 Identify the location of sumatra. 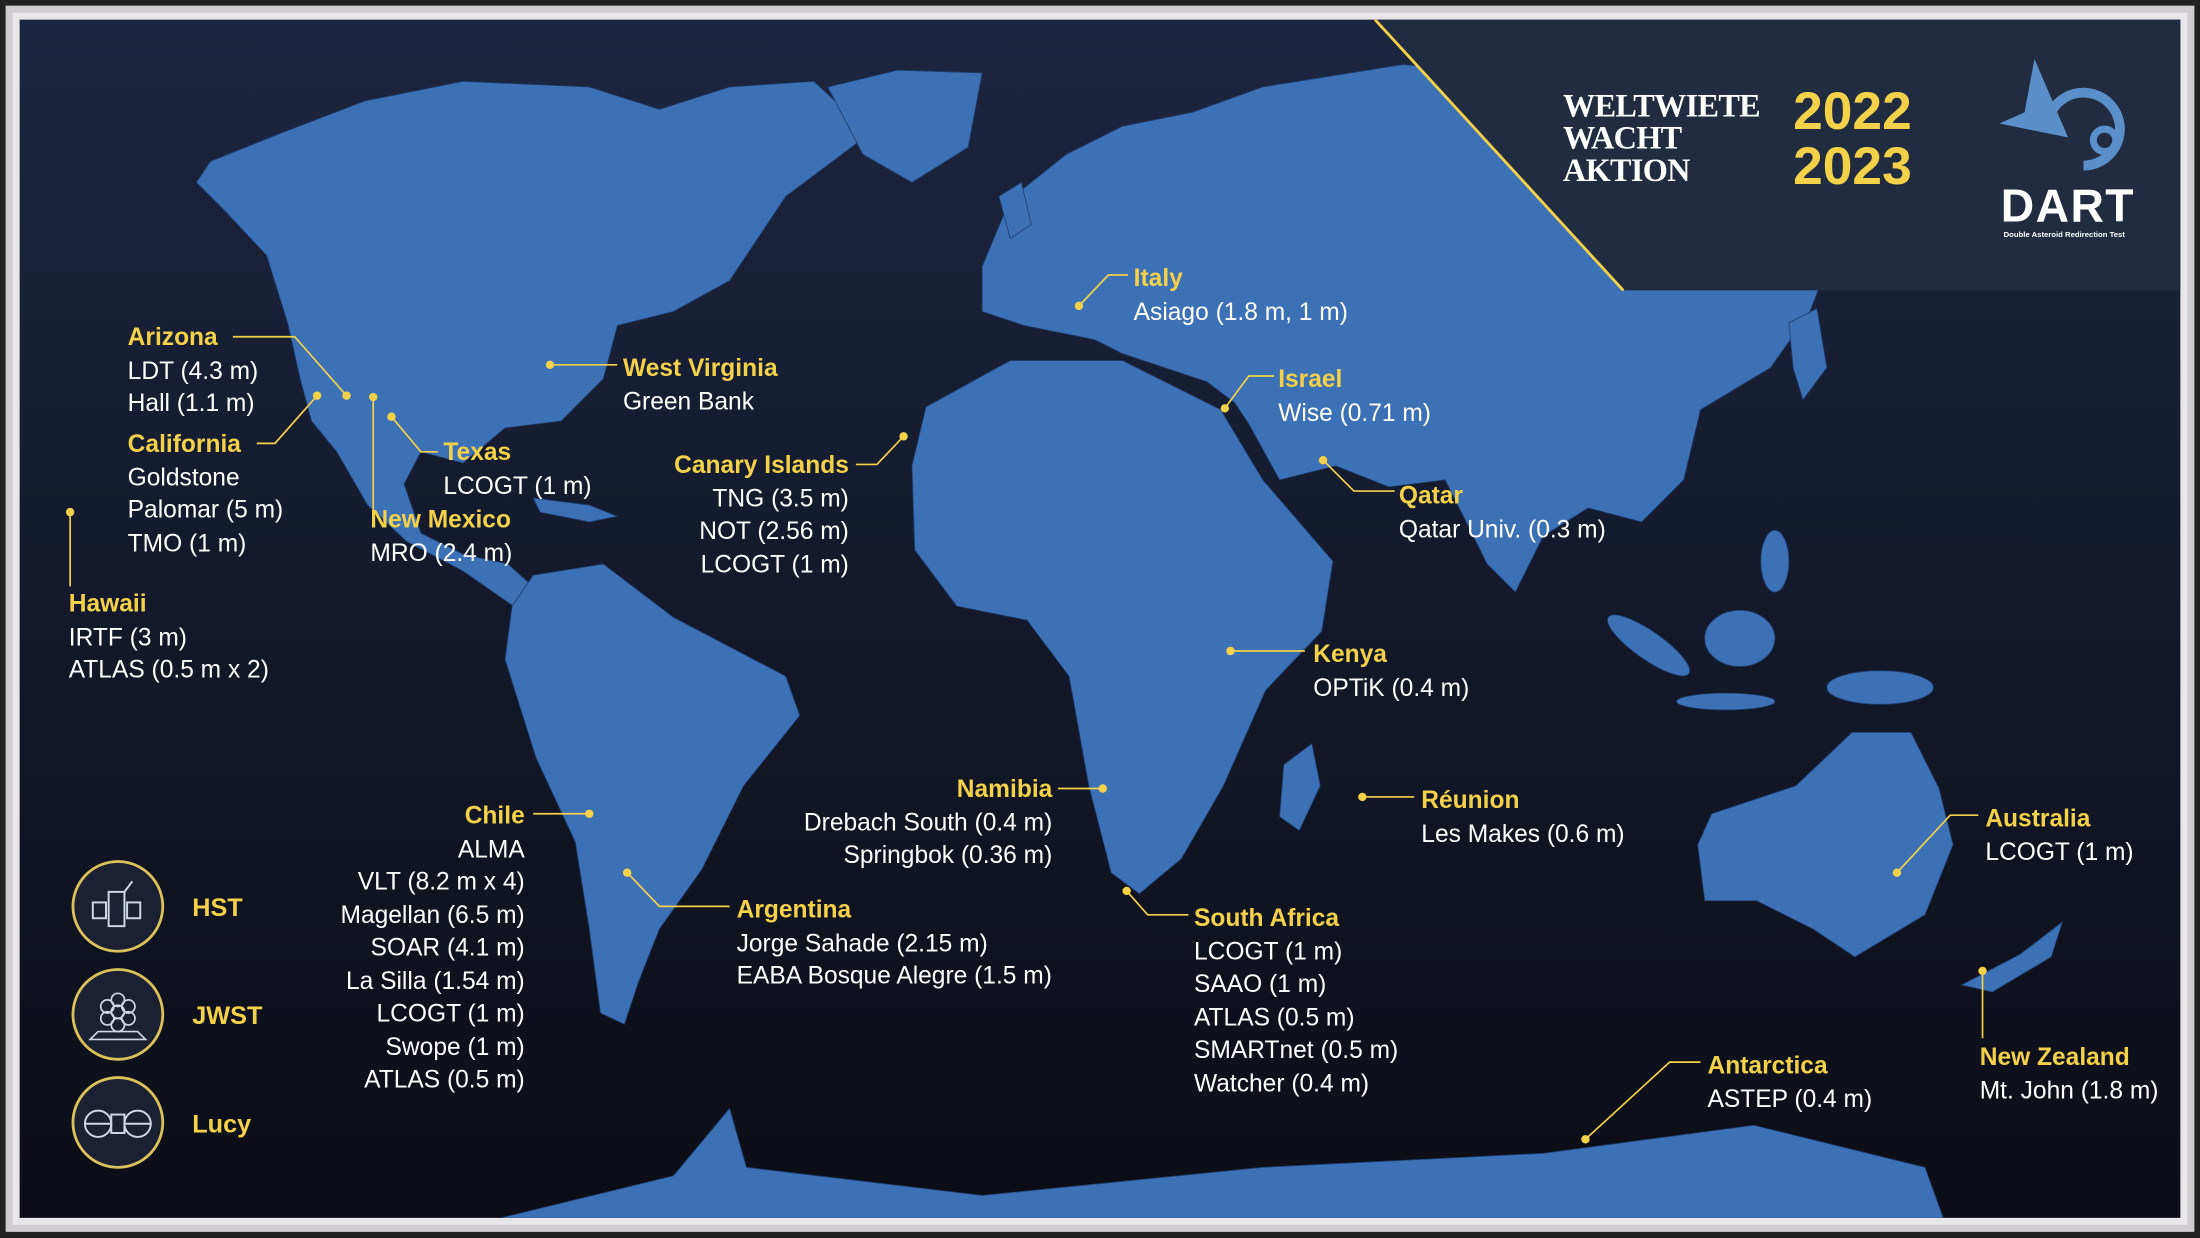
(1649, 645).